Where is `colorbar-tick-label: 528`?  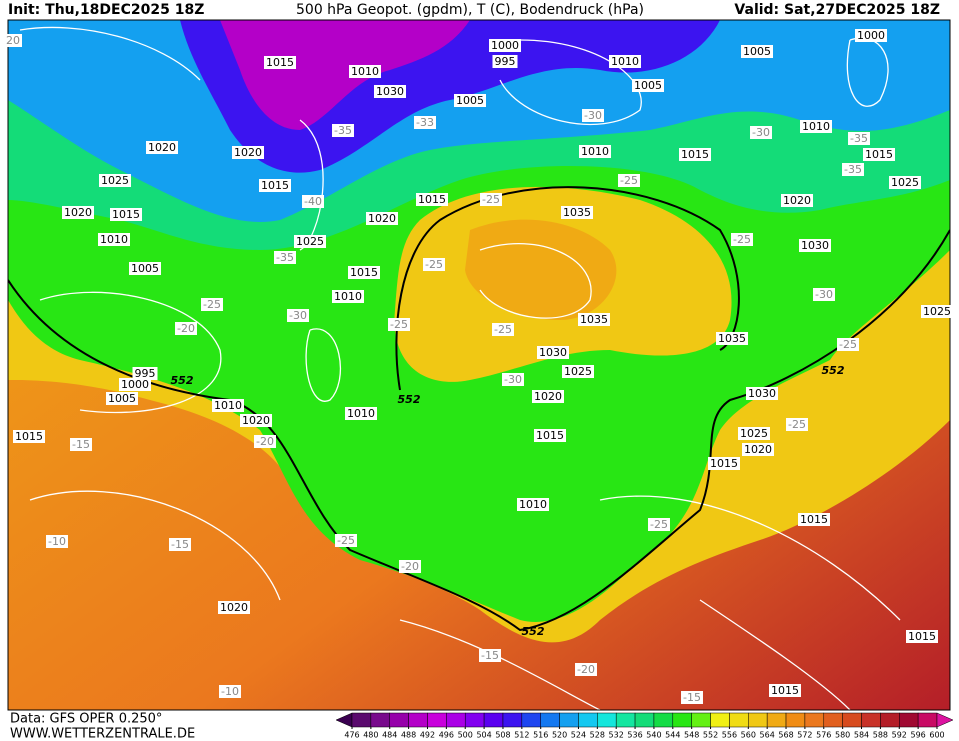 colorbar-tick-label: 528 is located at coordinates (597, 735).